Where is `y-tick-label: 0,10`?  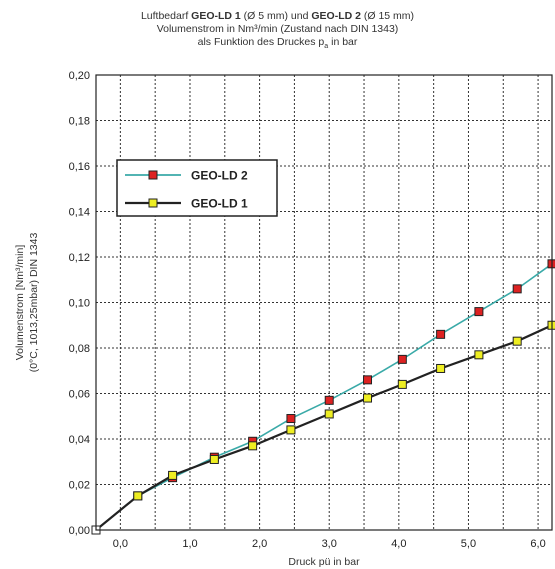
y-tick-label: 0,10 is located at coordinates (79, 304).